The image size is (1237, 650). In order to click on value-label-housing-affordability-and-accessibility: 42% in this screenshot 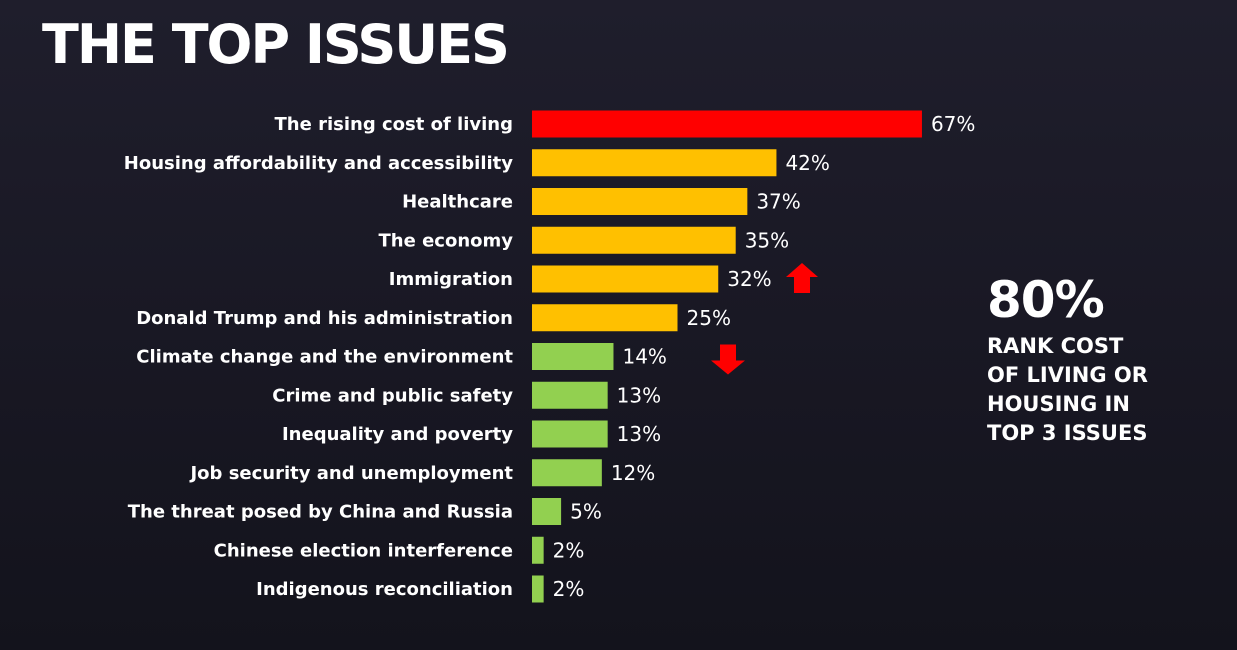, I will do `click(807, 163)`.